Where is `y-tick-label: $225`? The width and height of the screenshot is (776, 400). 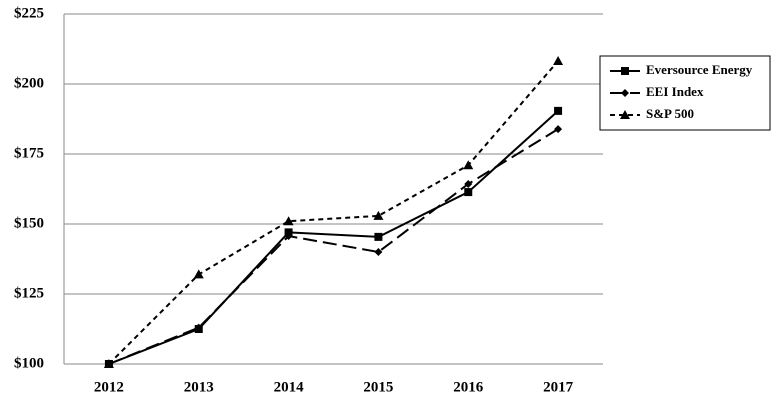 y-tick-label: $225 is located at coordinates (29, 13).